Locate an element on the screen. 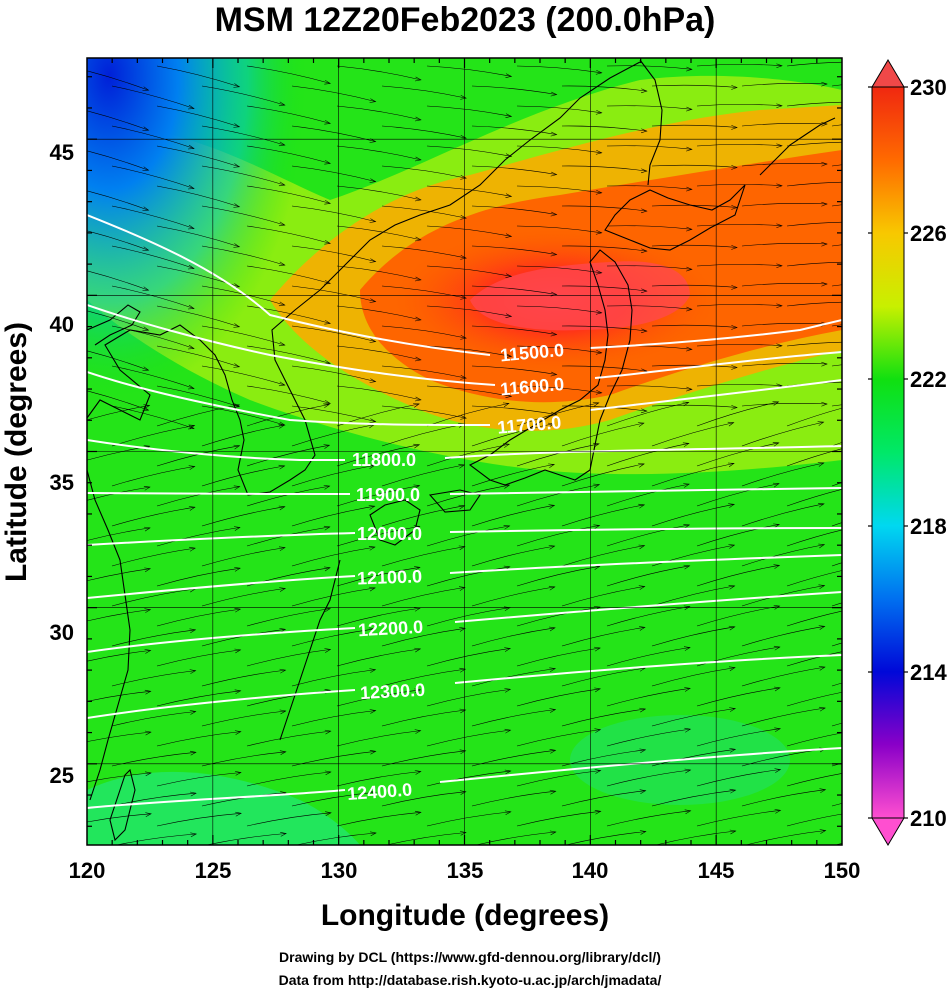 Image resolution: width=950 pixels, height=993 pixels. x-tick-label: 135 is located at coordinates (465, 870).